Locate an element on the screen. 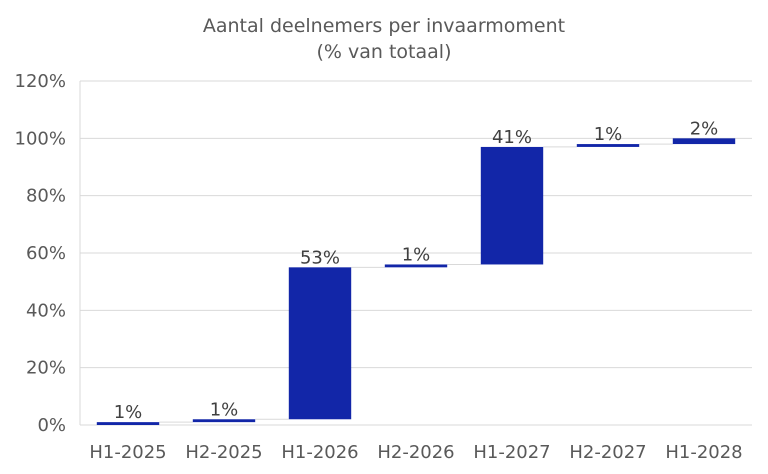 This screenshot has height=474, width=768. data-label: 53% is located at coordinates (320, 257).